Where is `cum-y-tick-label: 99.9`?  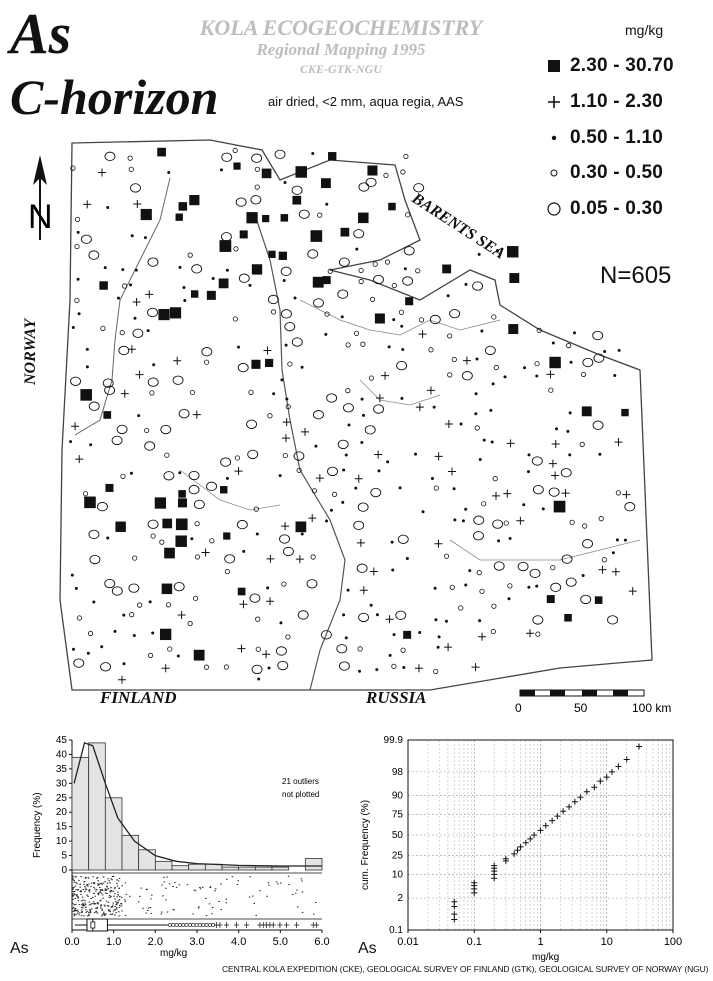 cum-y-tick-label: 99.9 is located at coordinates (394, 740).